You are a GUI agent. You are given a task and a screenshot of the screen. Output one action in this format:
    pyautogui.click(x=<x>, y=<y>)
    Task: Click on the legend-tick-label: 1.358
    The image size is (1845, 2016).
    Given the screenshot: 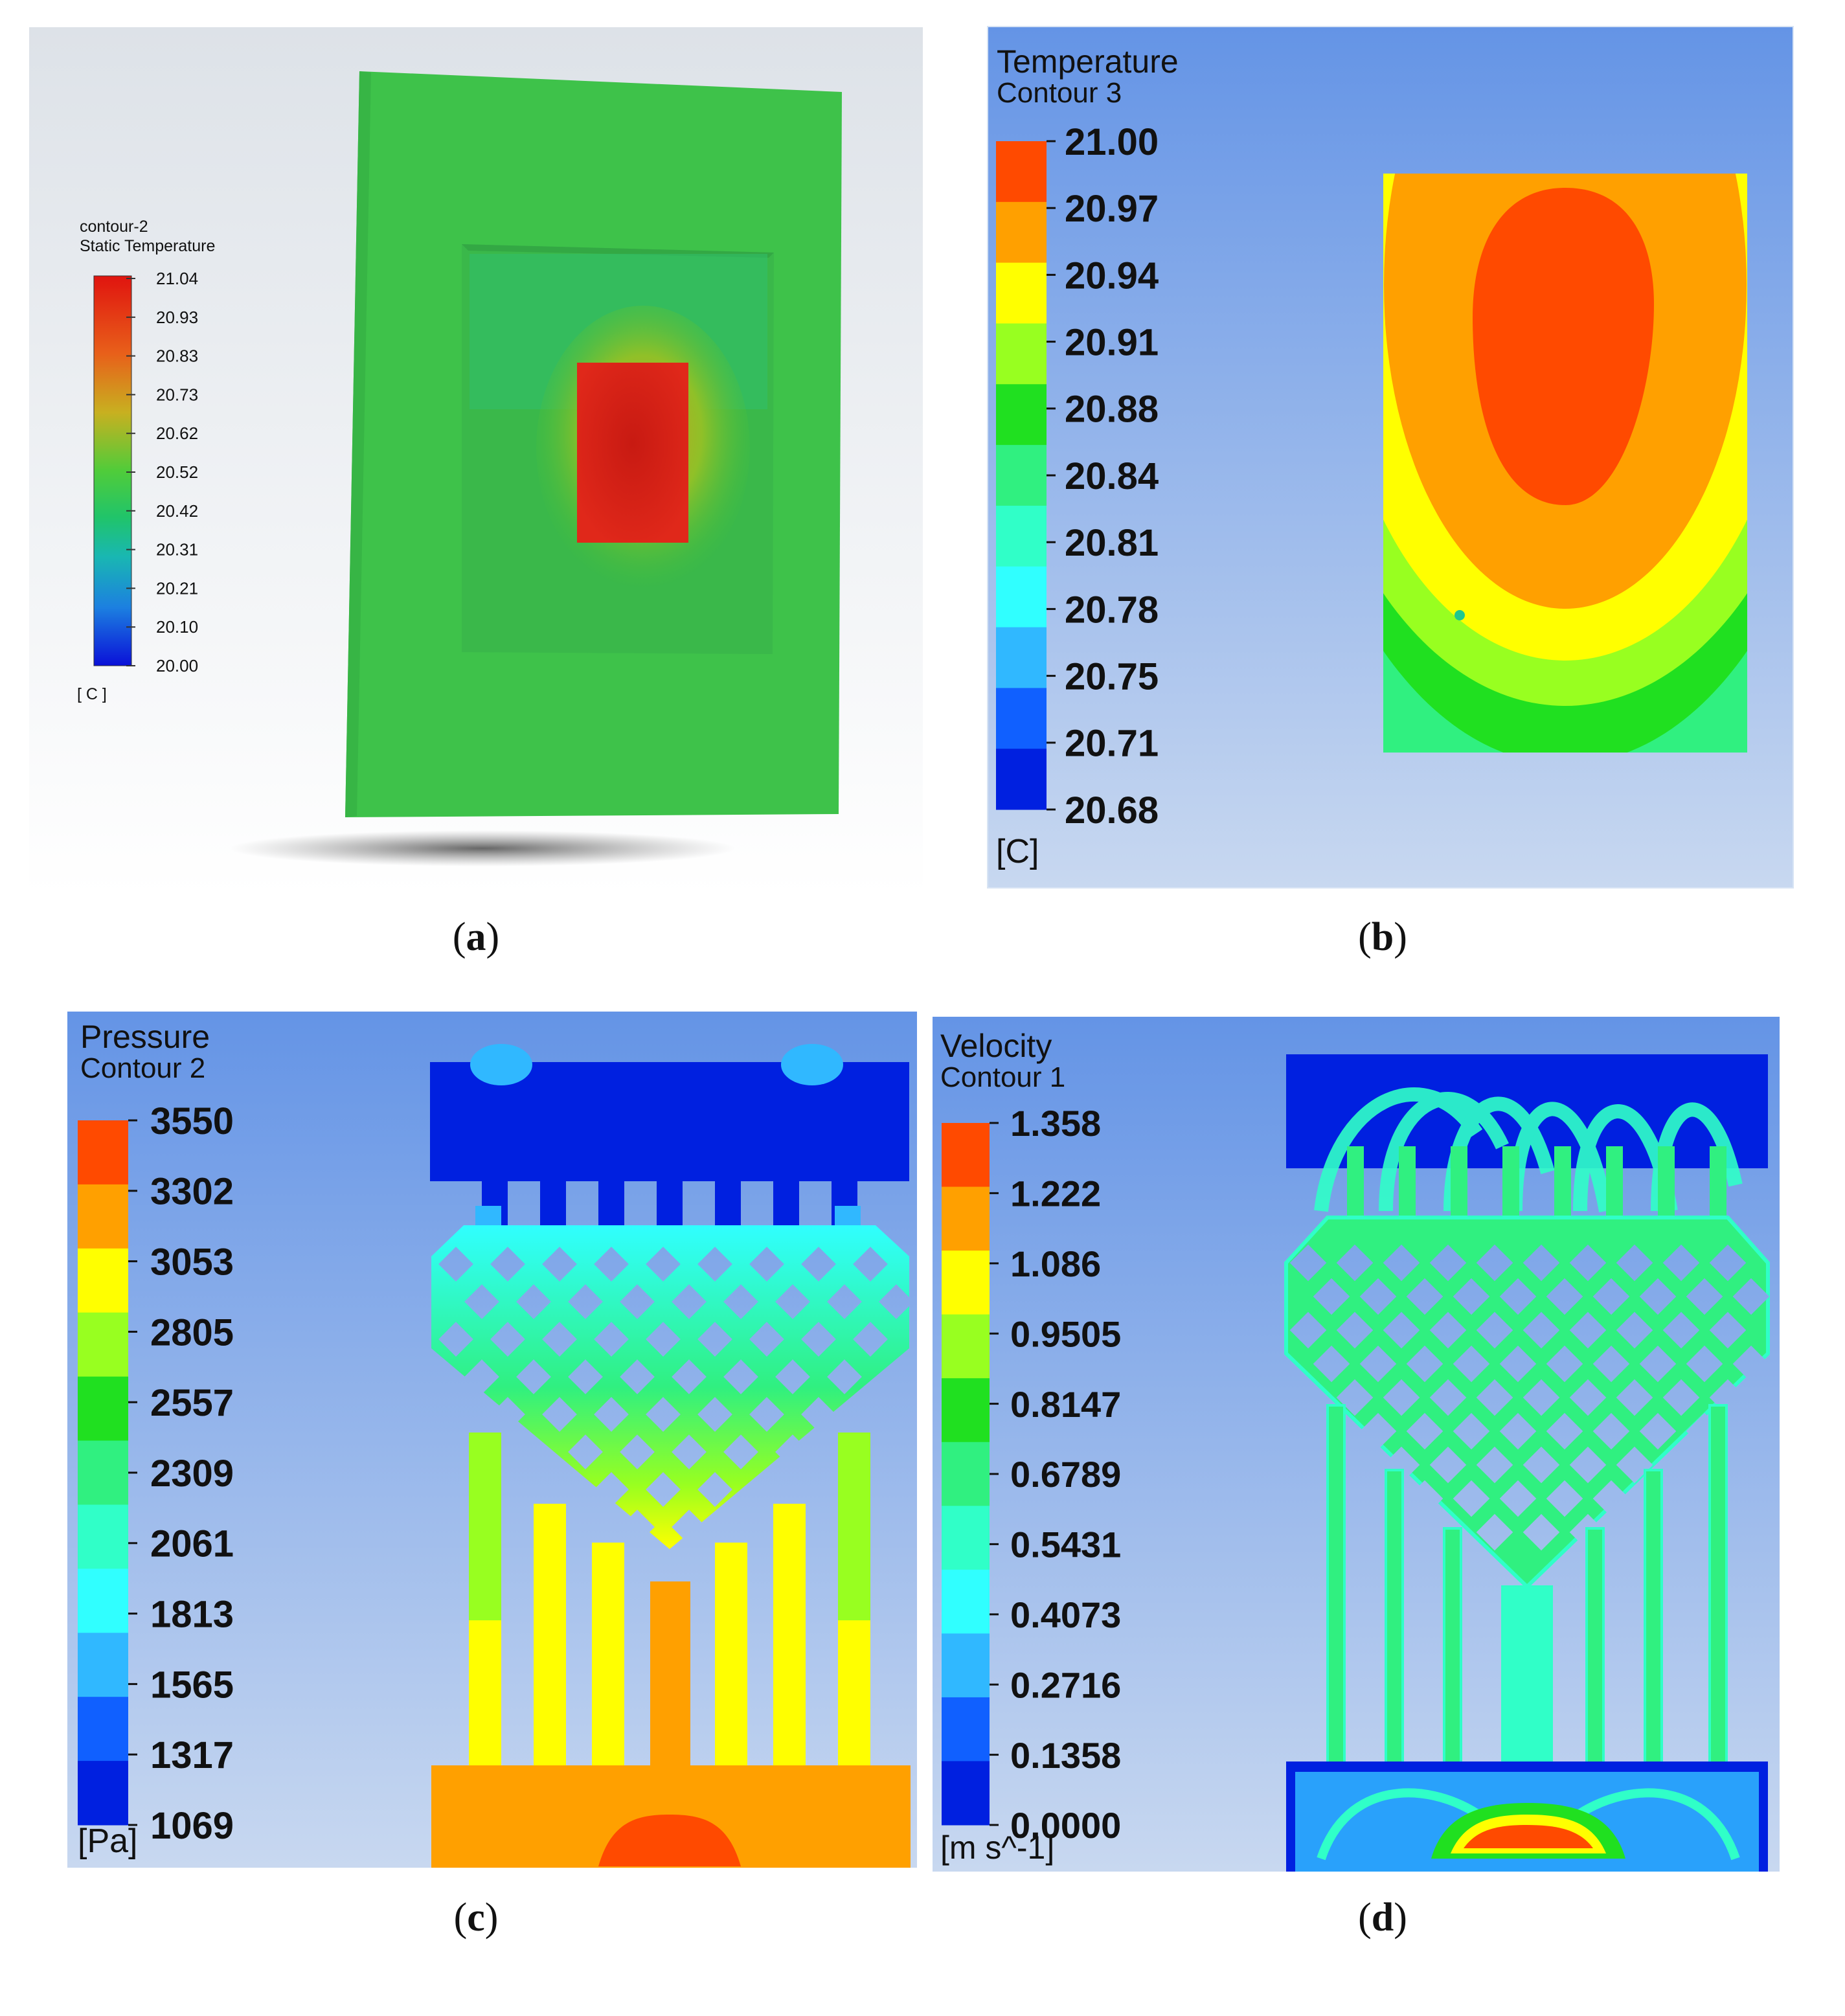 What is the action you would take?
    pyautogui.click(x=1055, y=1123)
    